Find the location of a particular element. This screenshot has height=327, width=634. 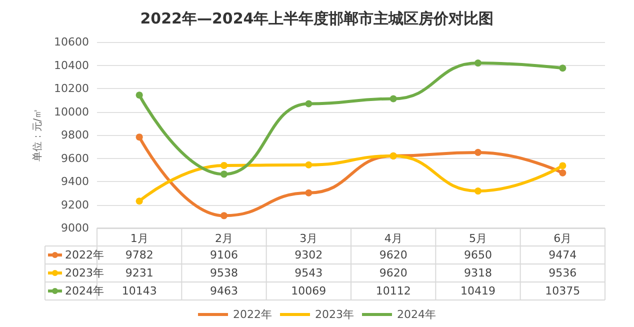

data-label: 9474 is located at coordinates (562, 255).